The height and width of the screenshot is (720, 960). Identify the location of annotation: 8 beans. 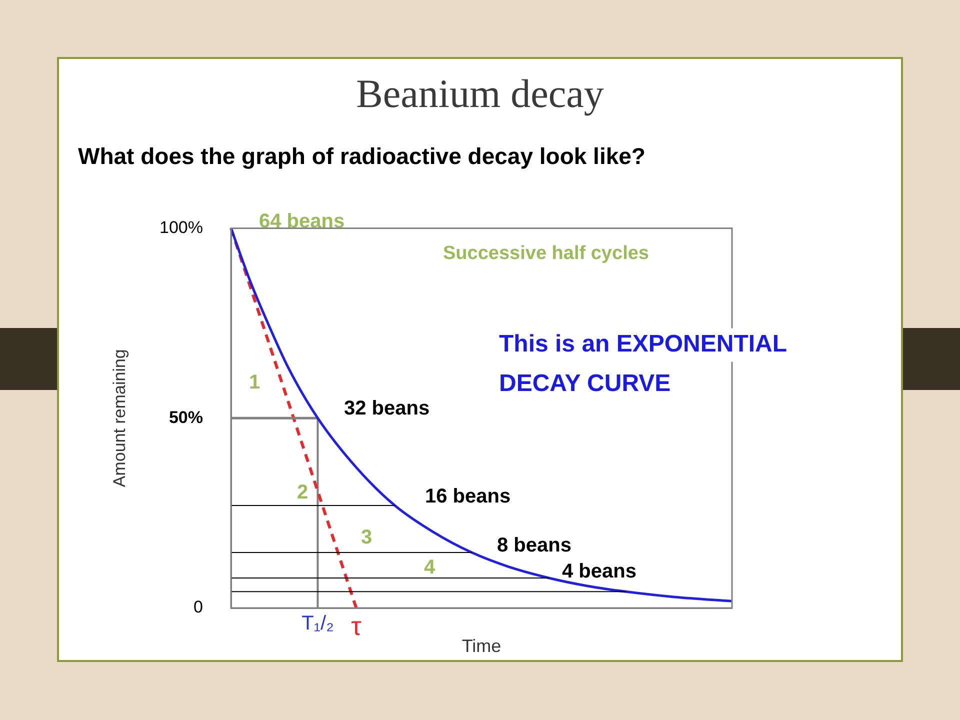
(534, 545).